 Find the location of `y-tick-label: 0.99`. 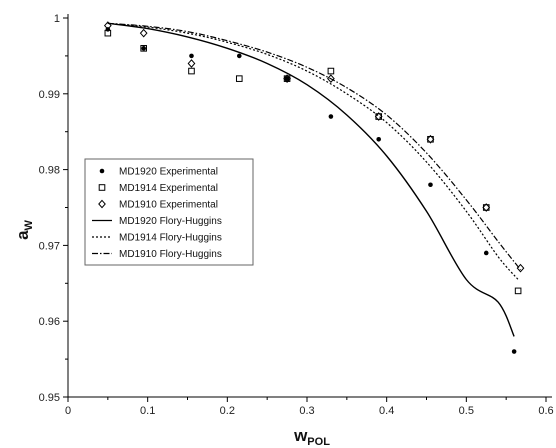

y-tick-label: 0.99 is located at coordinates (49, 95).